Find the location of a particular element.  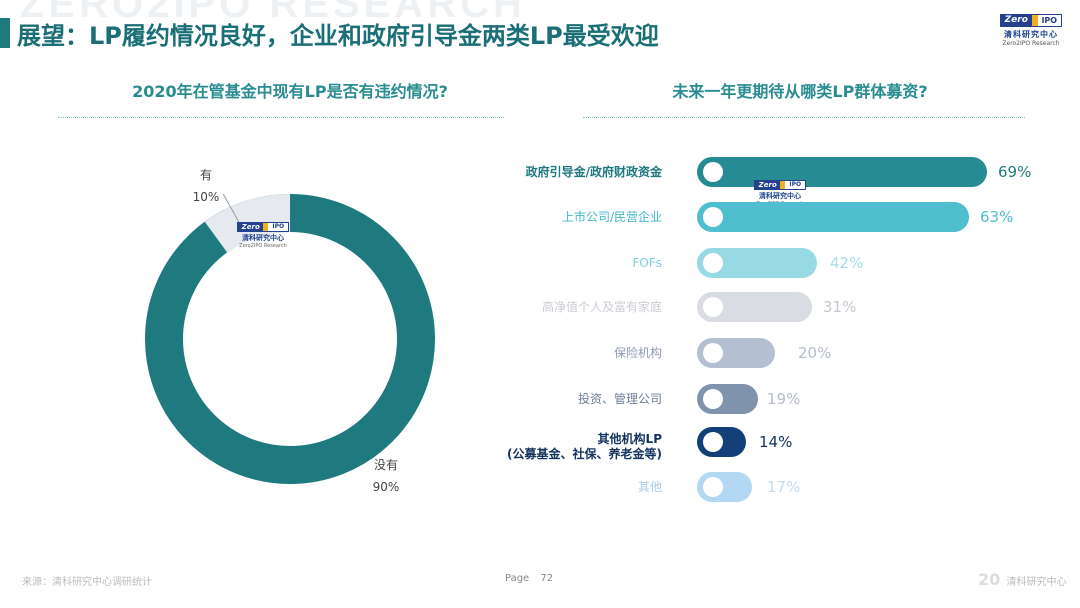

logo-en-text: Zero2IPO Research is located at coordinates (1031, 43).